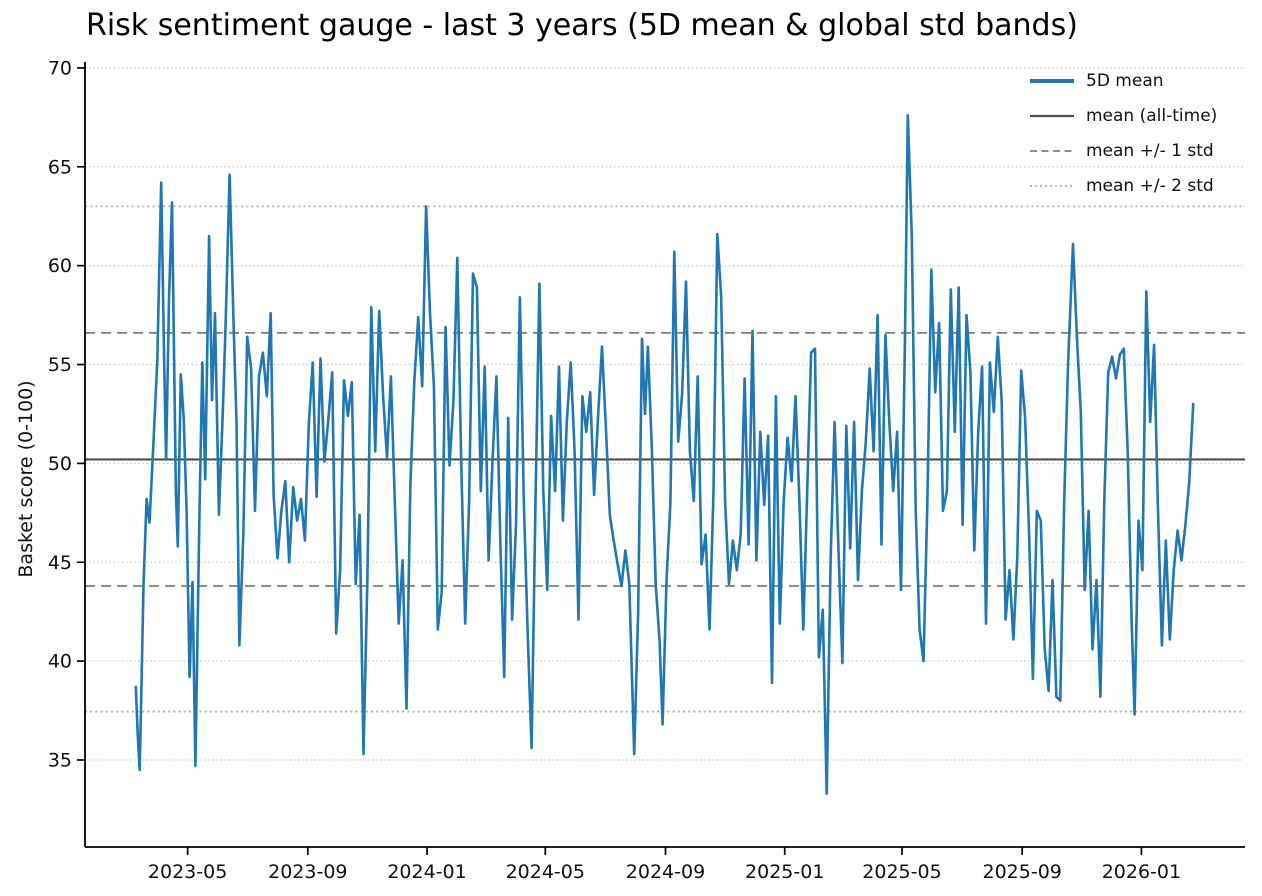  I want to click on legend-label: 5D mean, so click(1125, 81).